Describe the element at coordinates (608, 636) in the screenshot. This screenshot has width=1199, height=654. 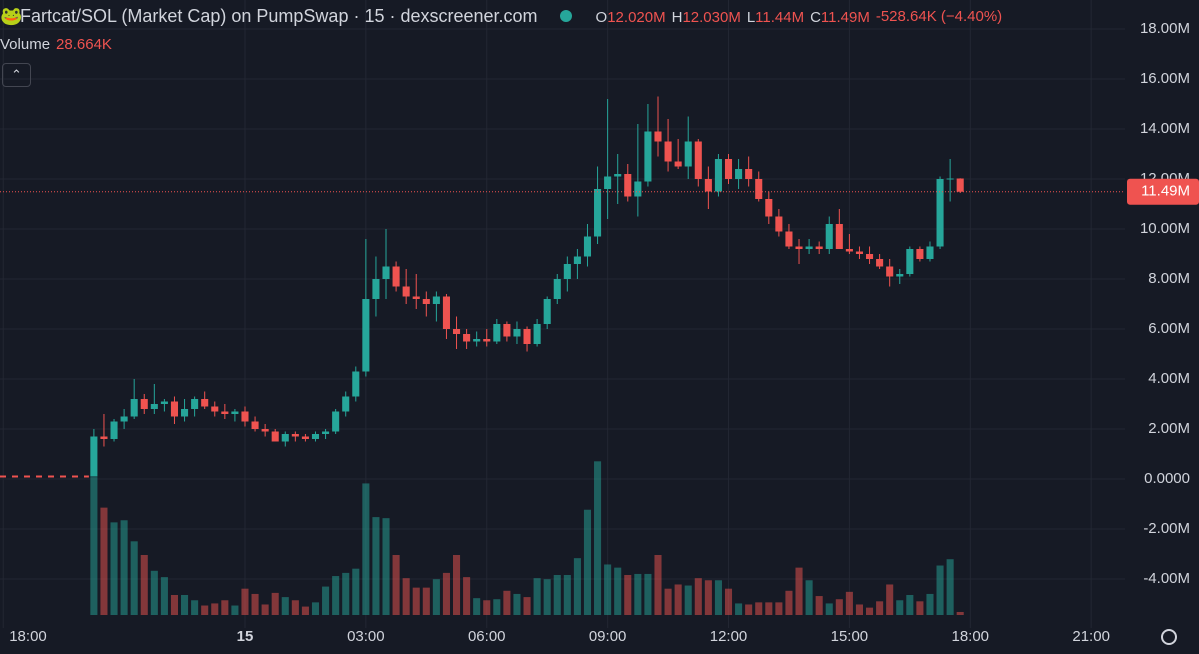
I see `x-tick-label: 09:00` at that location.